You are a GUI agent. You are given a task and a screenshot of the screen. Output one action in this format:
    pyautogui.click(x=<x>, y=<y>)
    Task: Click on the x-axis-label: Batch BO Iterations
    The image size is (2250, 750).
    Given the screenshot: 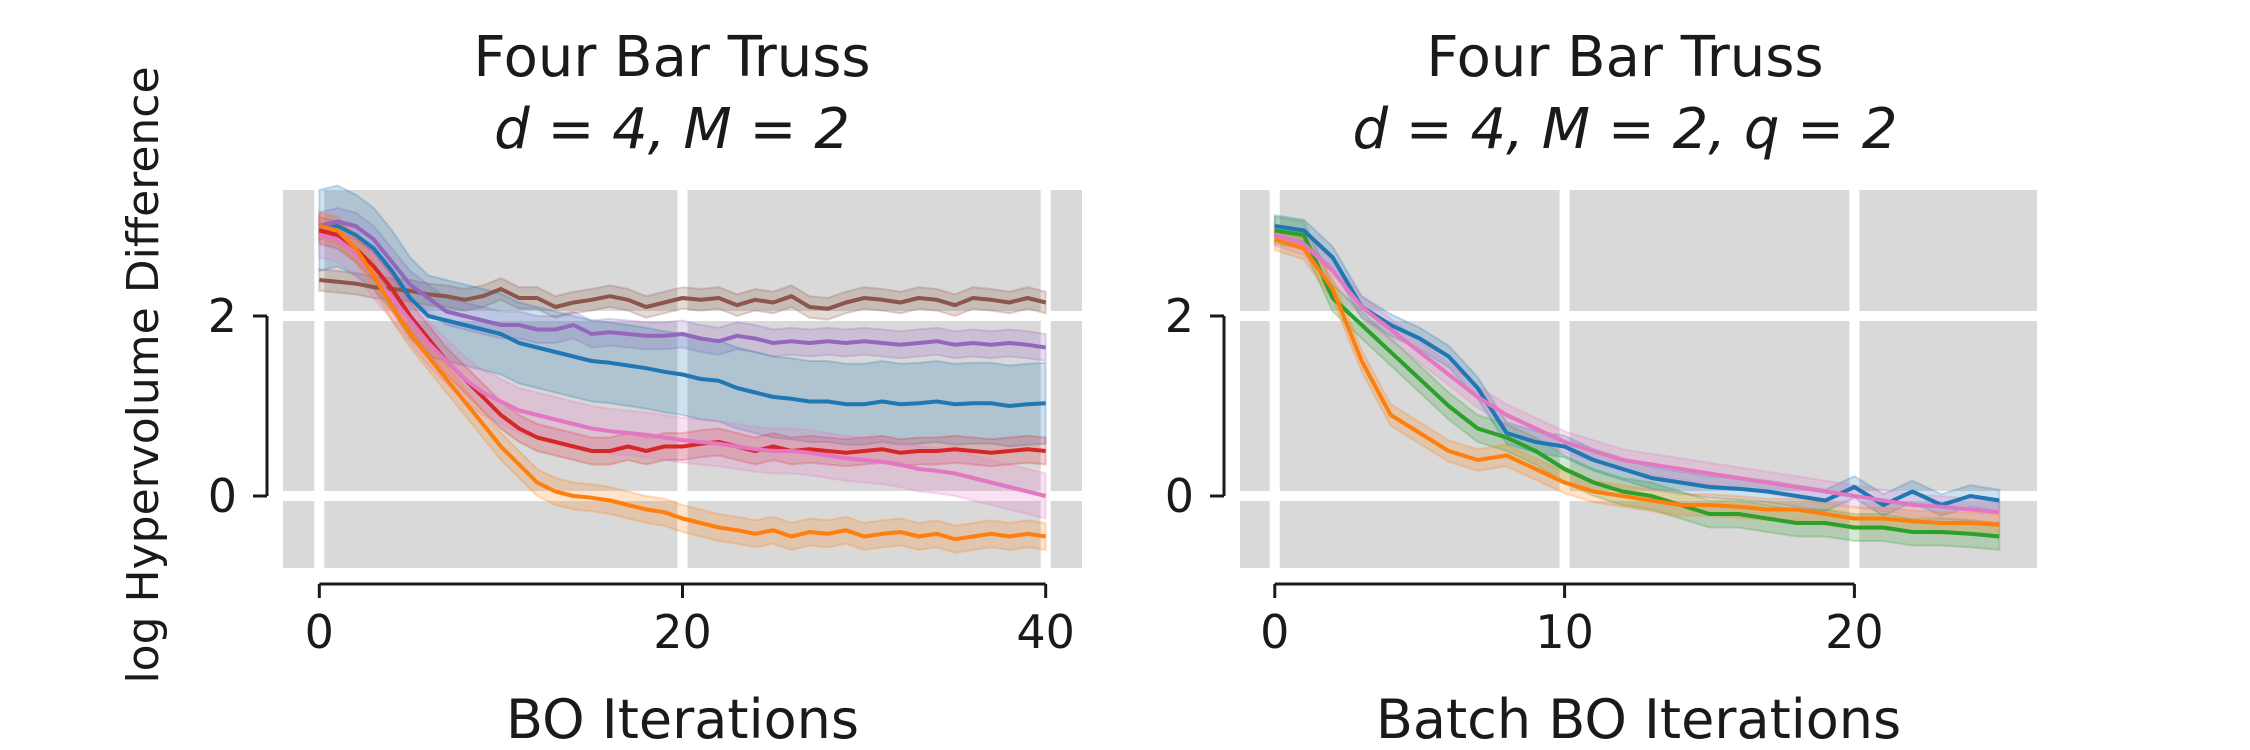 What is the action you would take?
    pyautogui.click(x=1638, y=719)
    